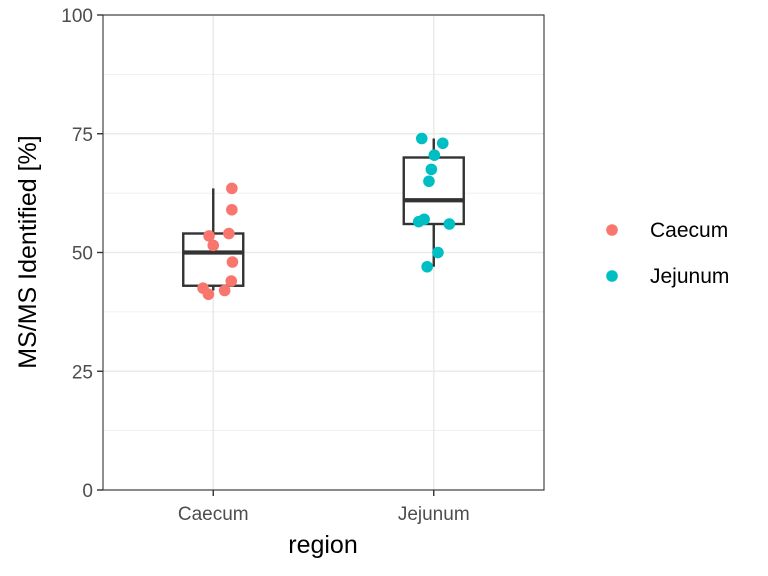 This screenshot has width=768, height=576. I want to click on y-axis-ticks: 0 25 50 75 100, so click(82, 254).